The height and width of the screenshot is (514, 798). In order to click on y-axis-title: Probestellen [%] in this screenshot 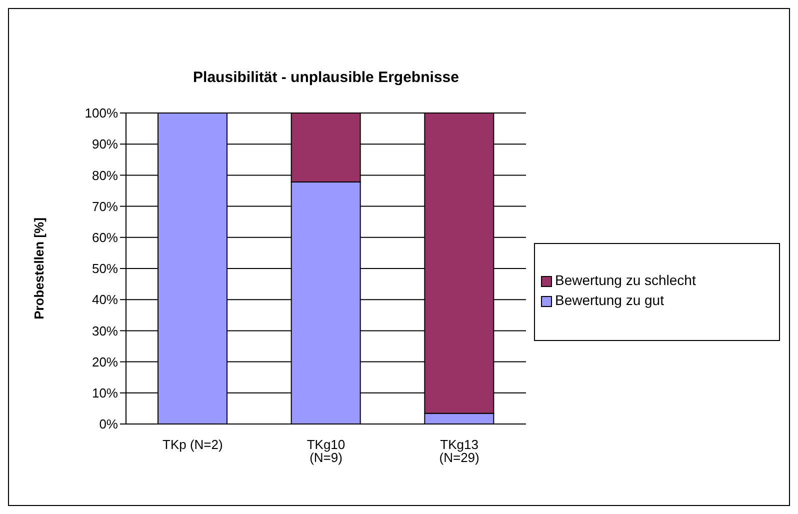, I will do `click(39, 269)`.